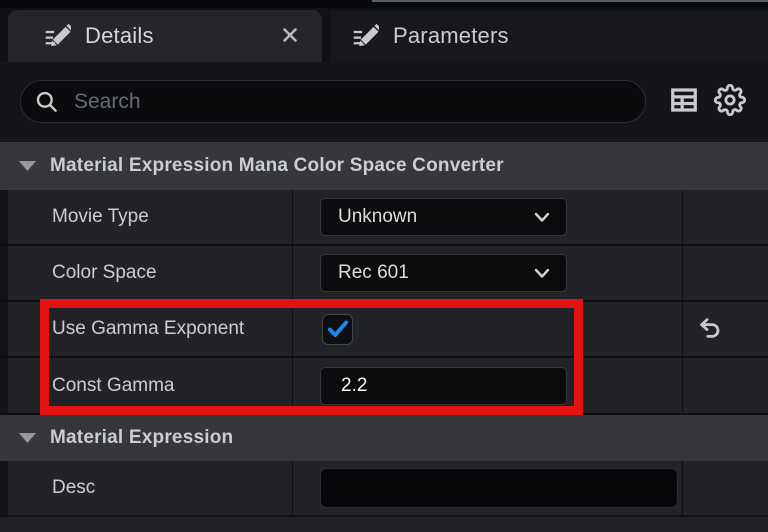 Image resolution: width=768 pixels, height=532 pixels. Describe the element at coordinates (384, 524) in the screenshot. I see `panel-bottom-strip` at that location.